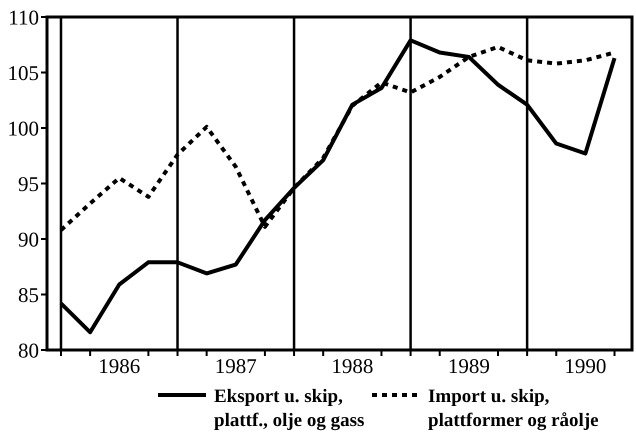 The width and height of the screenshot is (636, 445). What do you see at coordinates (585, 366) in the screenshot?
I see `x-tick-label: 1990` at bounding box center [585, 366].